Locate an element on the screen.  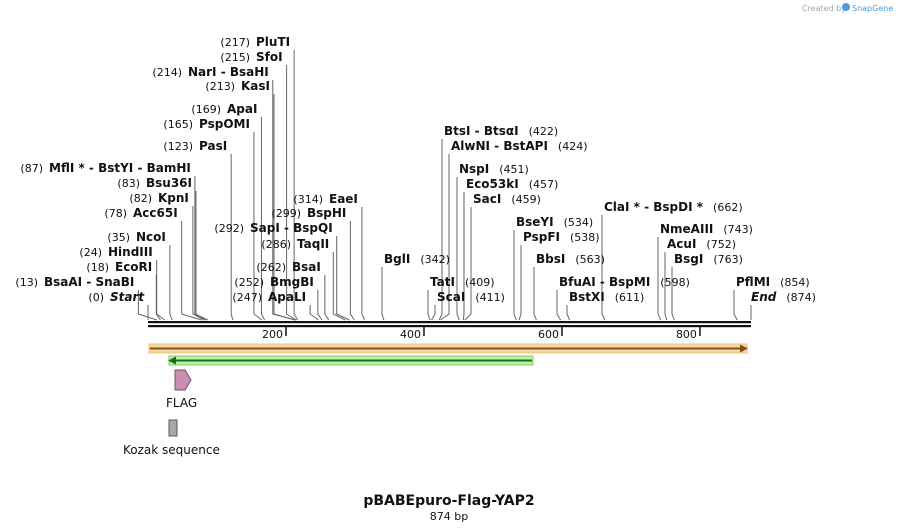
site-name-bstxi: BstXI is located at coordinates (587, 297).